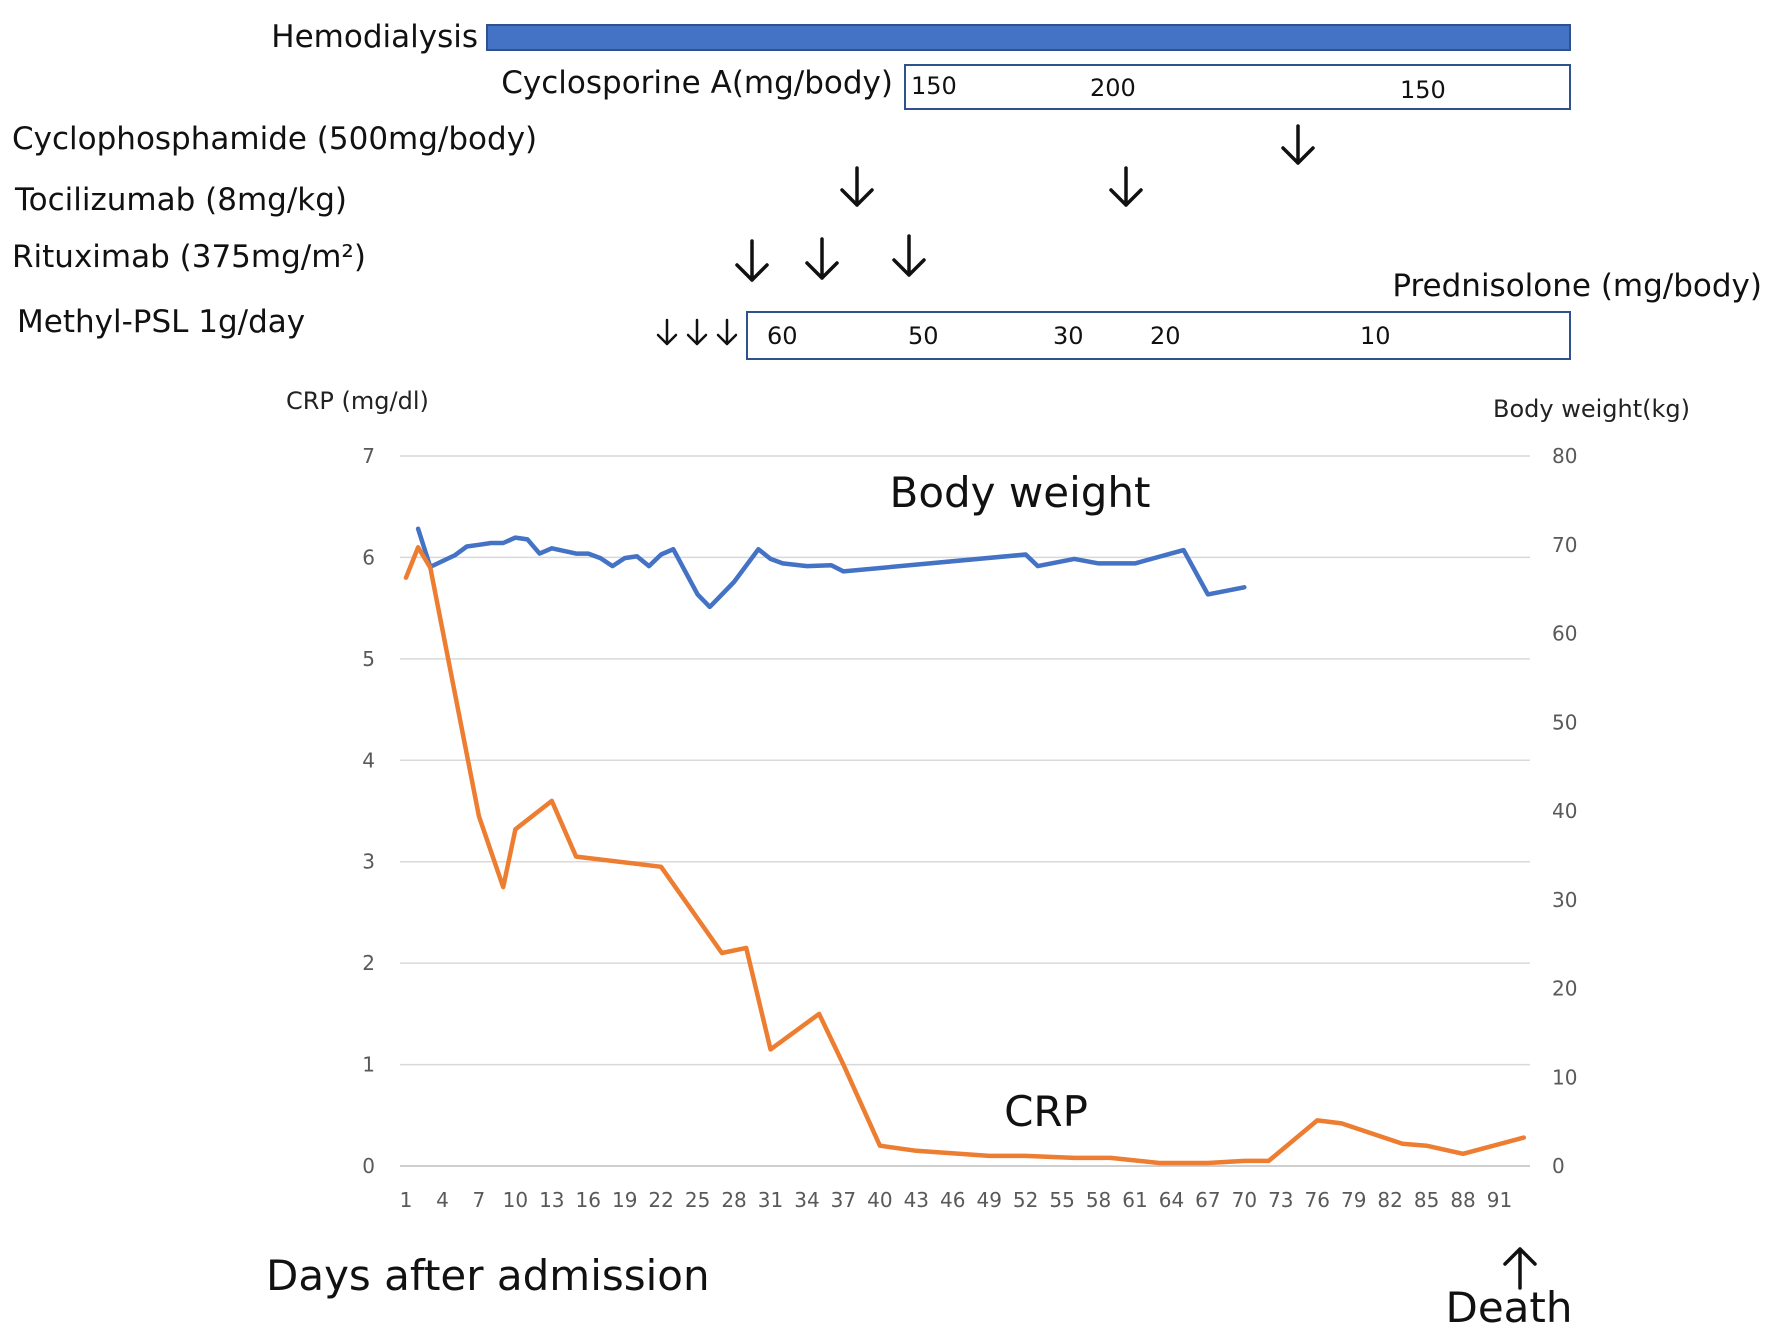 The height and width of the screenshot is (1335, 1772). I want to click on x-tick-label: 61, so click(1134, 1200).